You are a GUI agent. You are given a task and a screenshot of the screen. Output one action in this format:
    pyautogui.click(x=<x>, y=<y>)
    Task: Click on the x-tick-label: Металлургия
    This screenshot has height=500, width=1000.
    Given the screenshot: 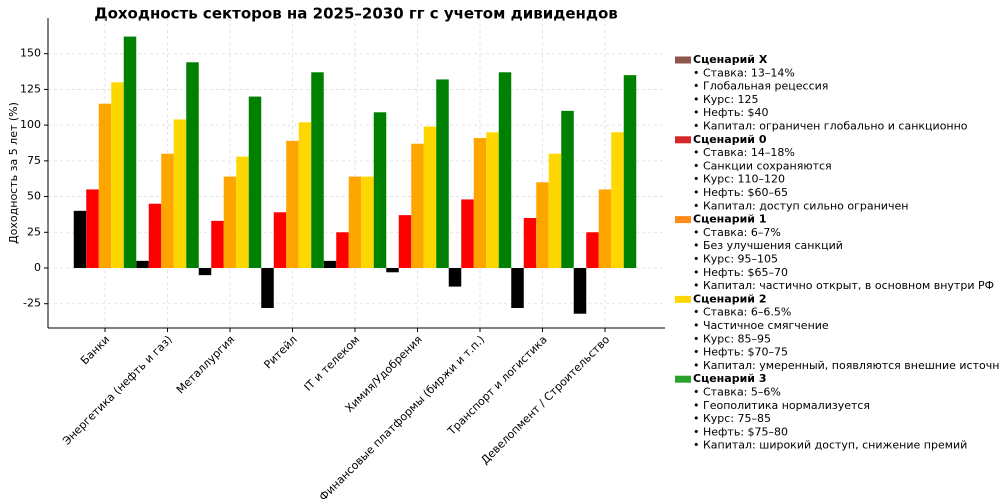 What is the action you would take?
    pyautogui.click(x=205, y=364)
    